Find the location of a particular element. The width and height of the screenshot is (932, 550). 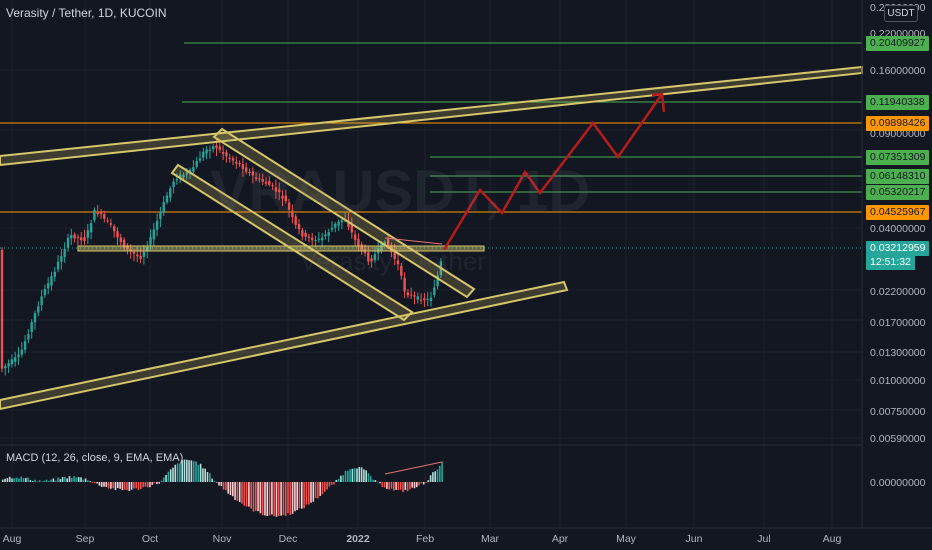

price-scale-label: 0.01300000 is located at coordinates (898, 353).